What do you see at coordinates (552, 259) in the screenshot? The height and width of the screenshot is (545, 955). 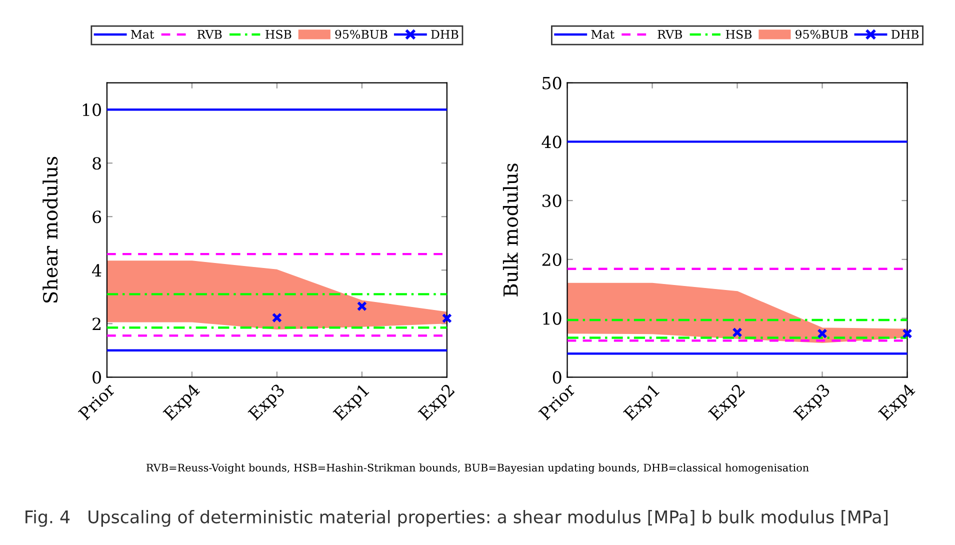 I see `y-tick-label: 20` at bounding box center [552, 259].